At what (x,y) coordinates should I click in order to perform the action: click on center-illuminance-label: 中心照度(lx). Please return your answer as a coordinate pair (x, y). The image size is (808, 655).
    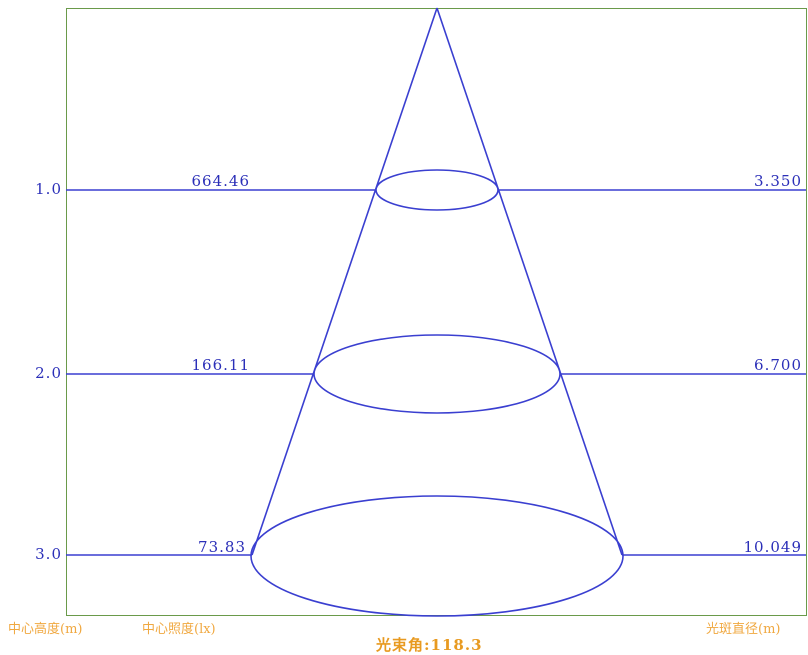
    Looking at the image, I should click on (179, 629).